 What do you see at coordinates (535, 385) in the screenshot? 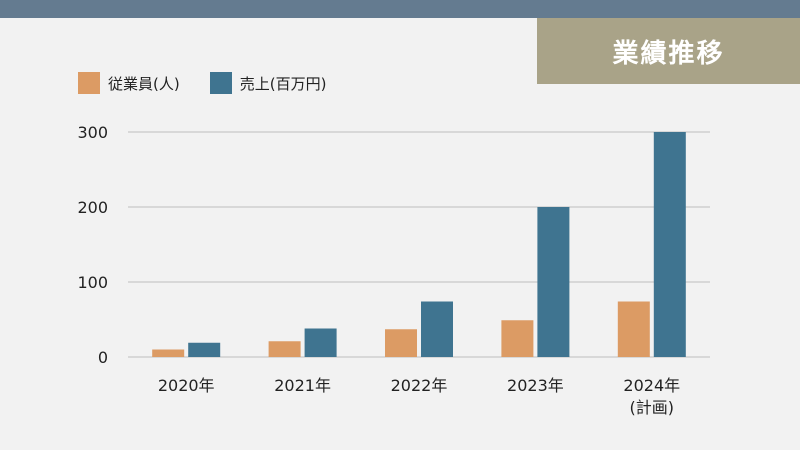
I see `x-tick-label: 2023年` at bounding box center [535, 385].